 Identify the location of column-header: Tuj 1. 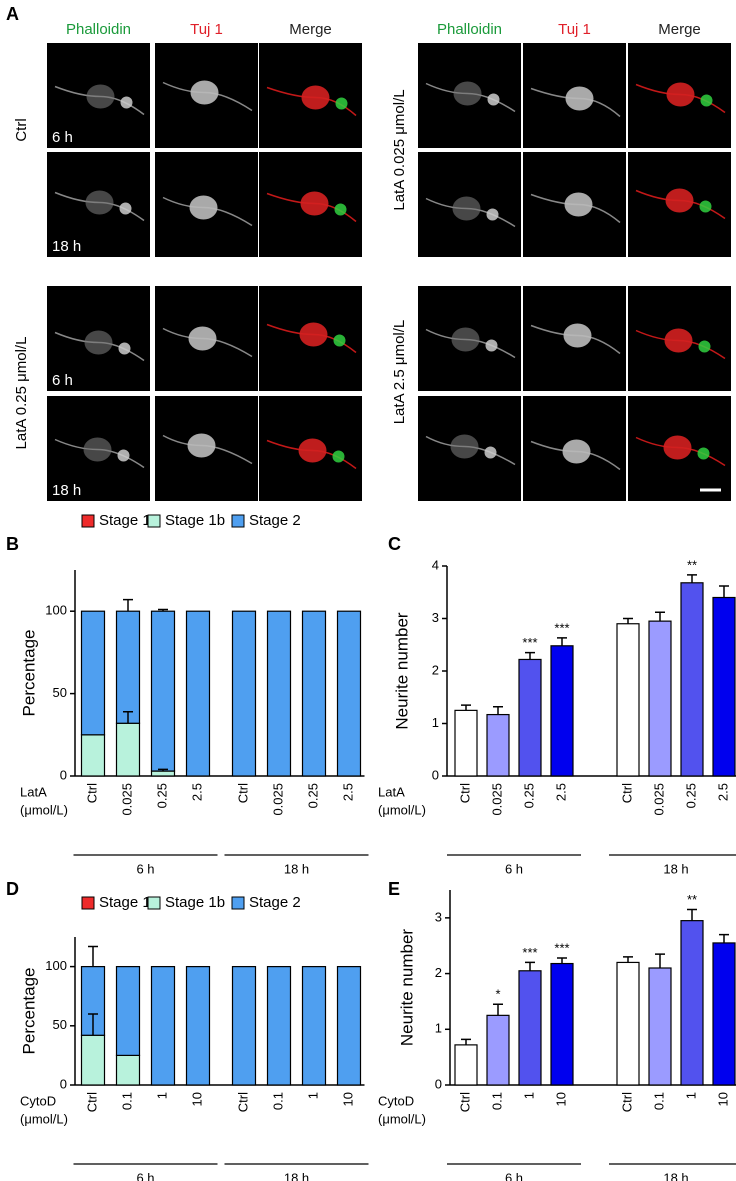
(574, 29).